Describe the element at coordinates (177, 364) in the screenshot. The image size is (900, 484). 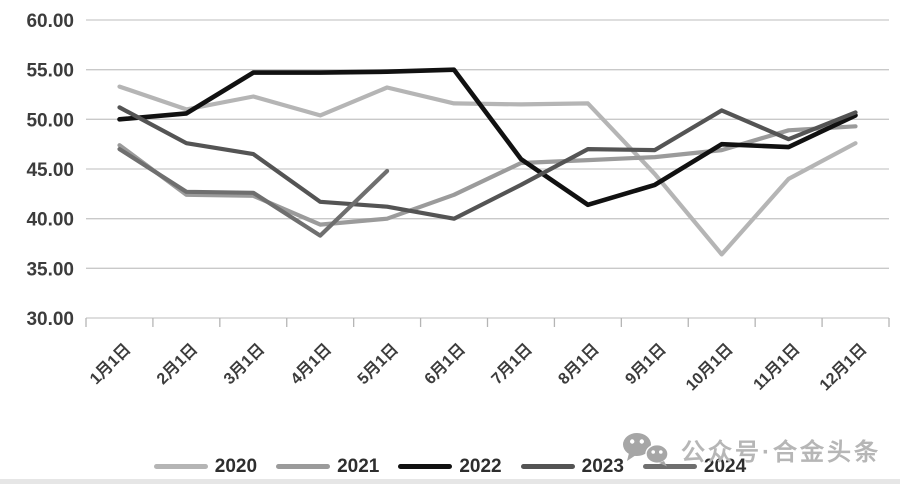
I see `x-axis-label: 2月1日` at that location.